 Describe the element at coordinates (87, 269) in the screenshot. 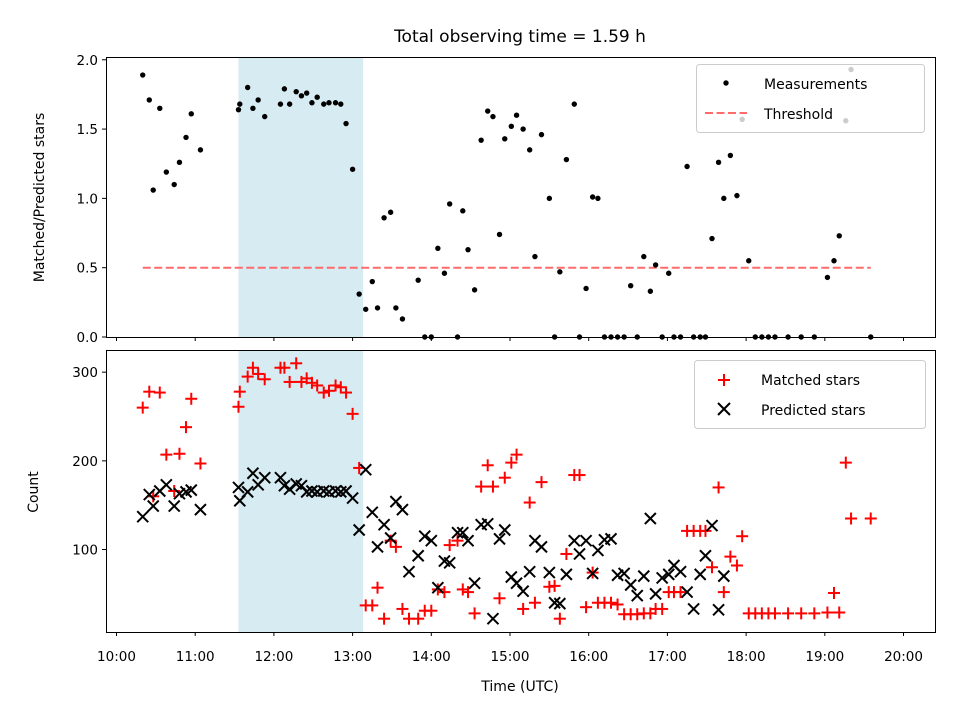

I see `top-y-tick-label: 0.5` at that location.